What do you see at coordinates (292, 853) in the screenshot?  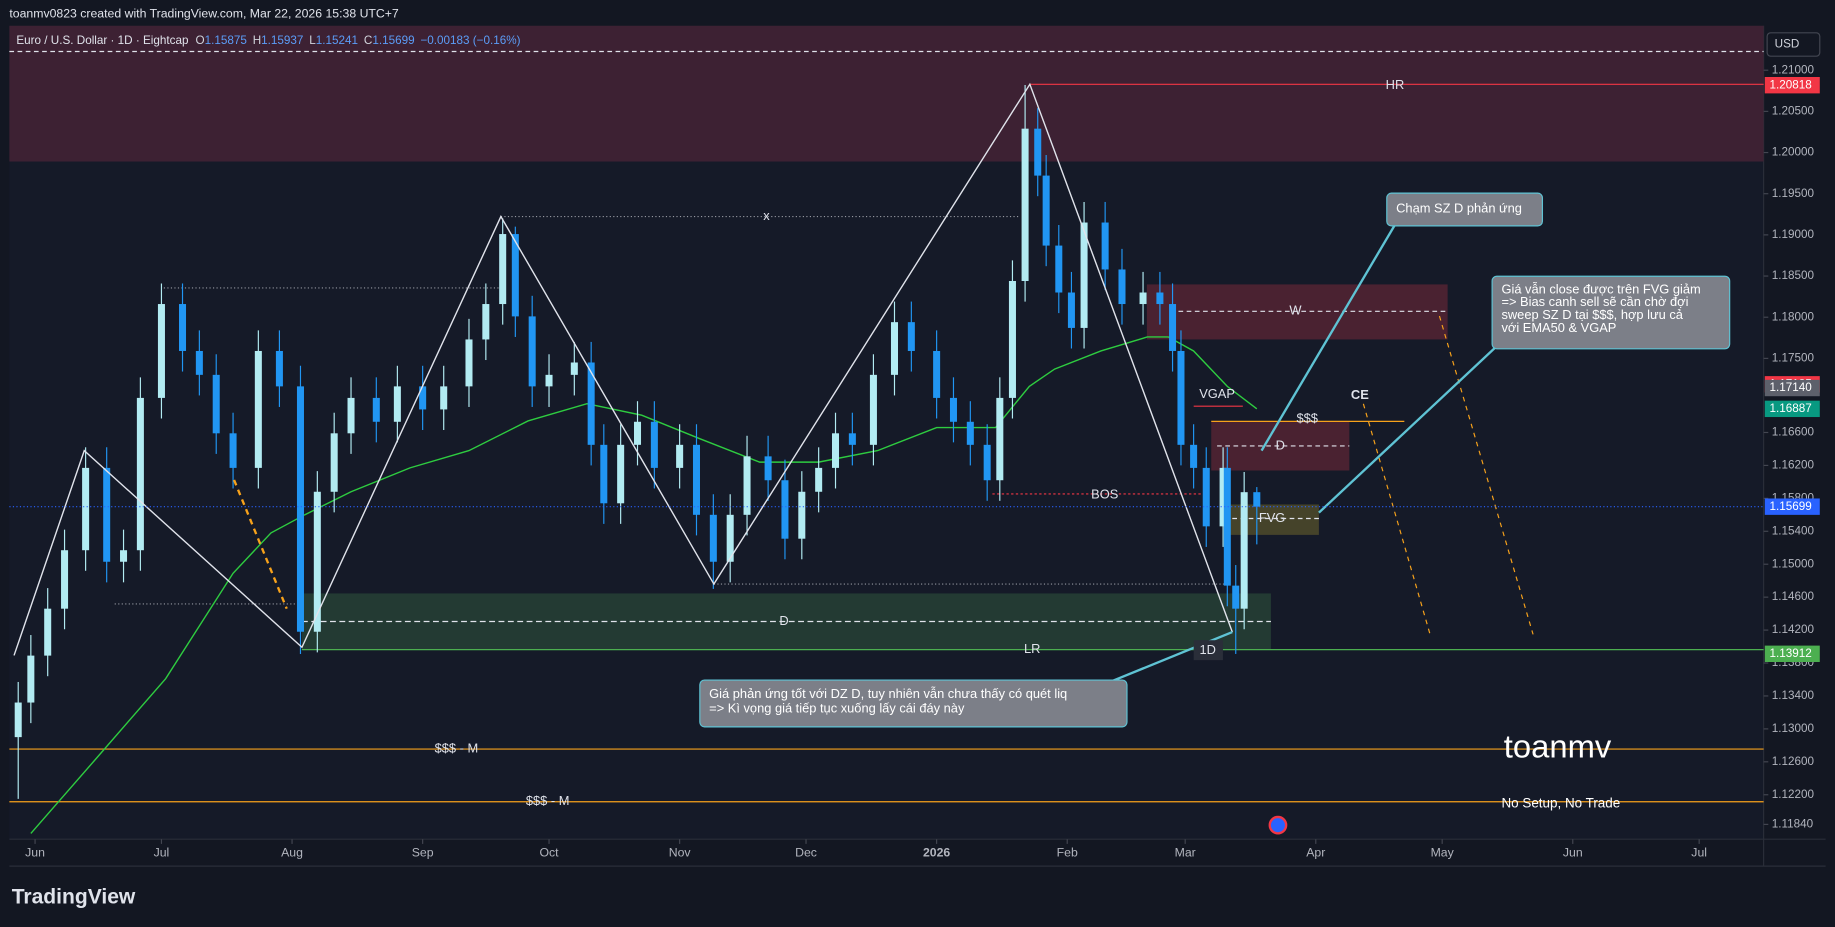 I see `x-tick-label: Aug` at bounding box center [292, 853].